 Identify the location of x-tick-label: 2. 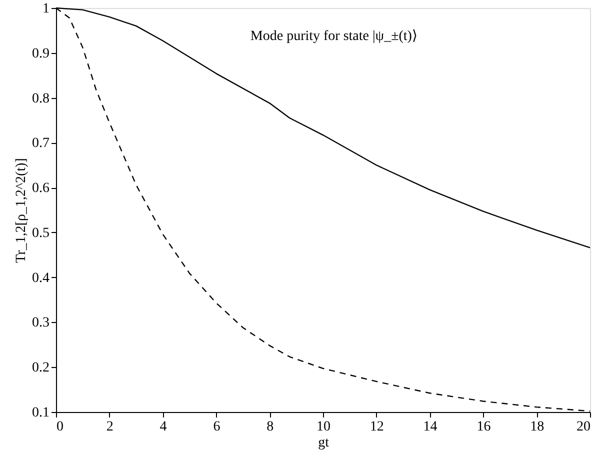
(110, 427).